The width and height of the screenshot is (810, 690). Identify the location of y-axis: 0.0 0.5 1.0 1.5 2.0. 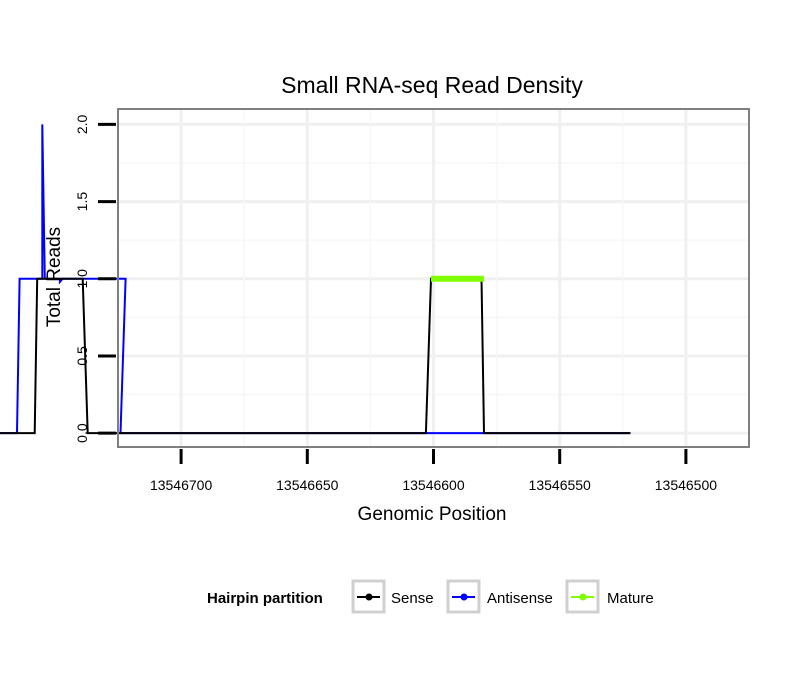
(95, 278).